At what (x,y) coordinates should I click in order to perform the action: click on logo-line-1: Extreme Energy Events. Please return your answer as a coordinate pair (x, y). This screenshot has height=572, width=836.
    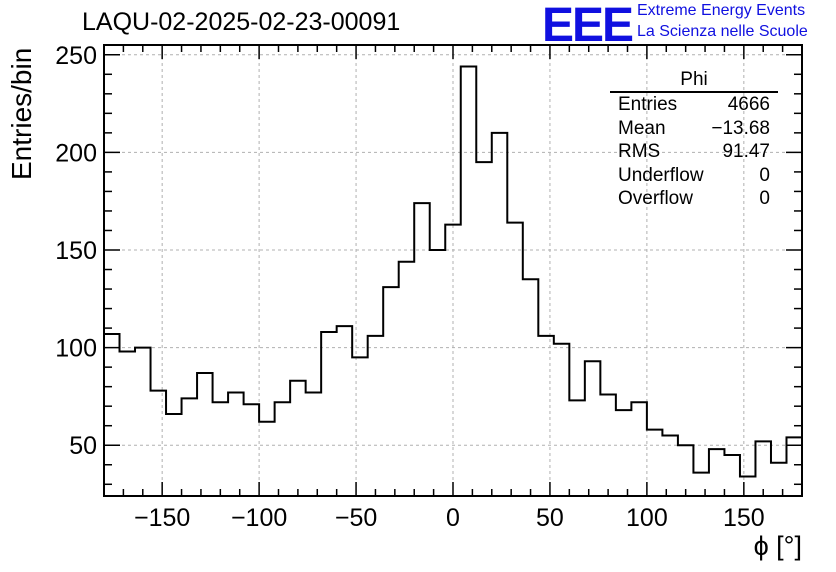
    Looking at the image, I should click on (721, 10).